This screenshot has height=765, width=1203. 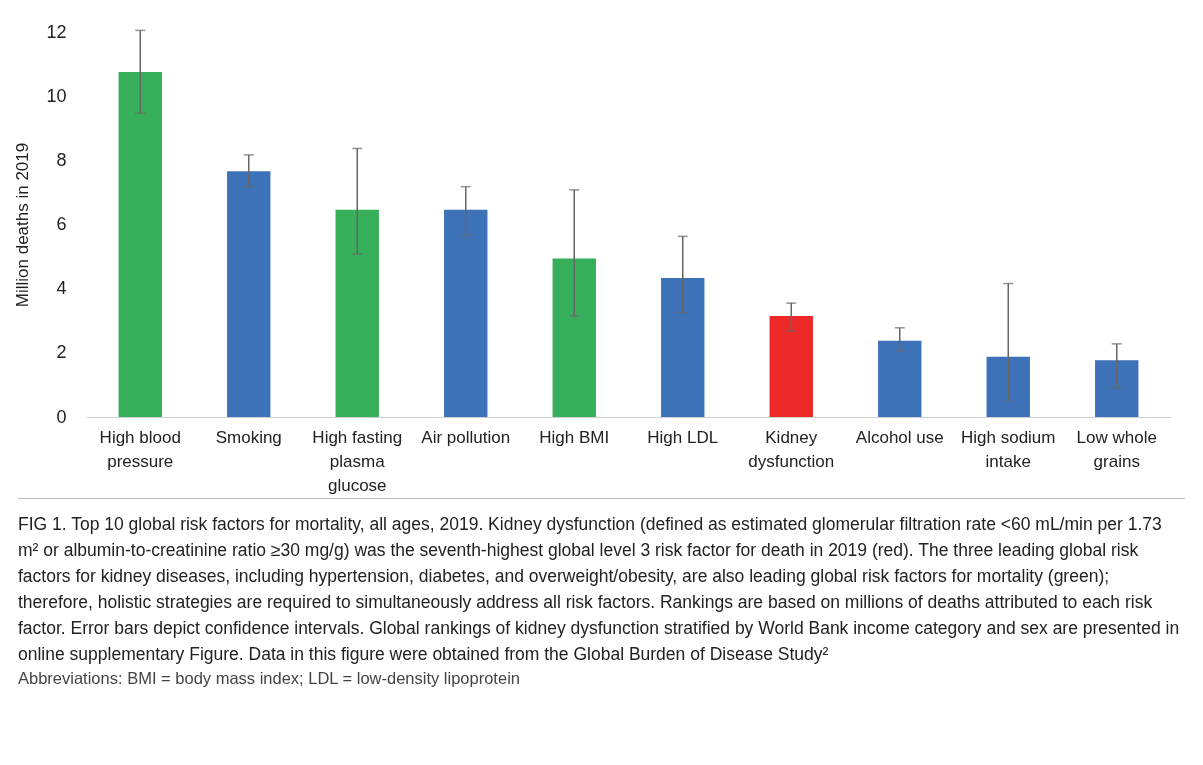 I want to click on y-tick-label: 6, so click(x=61, y=224).